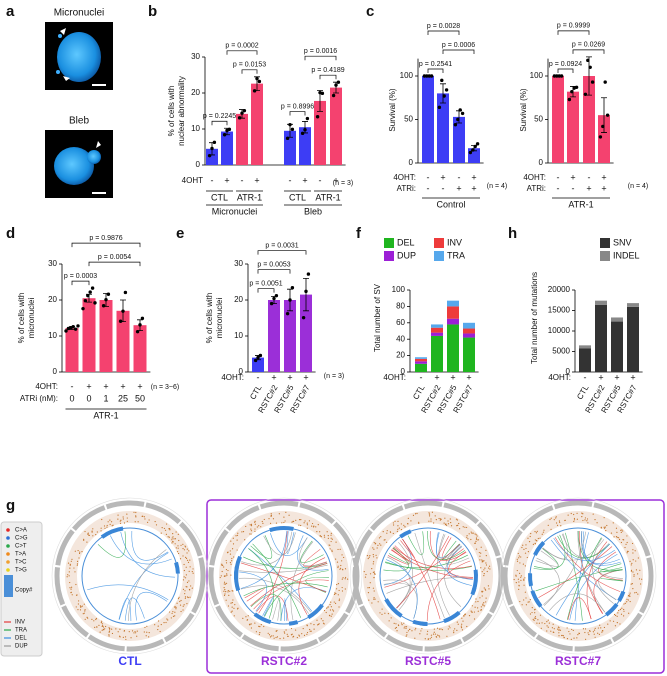 The image size is (667, 676). Describe the element at coordinates (219, 197) in the screenshot. I see `group-label: CTL` at that location.